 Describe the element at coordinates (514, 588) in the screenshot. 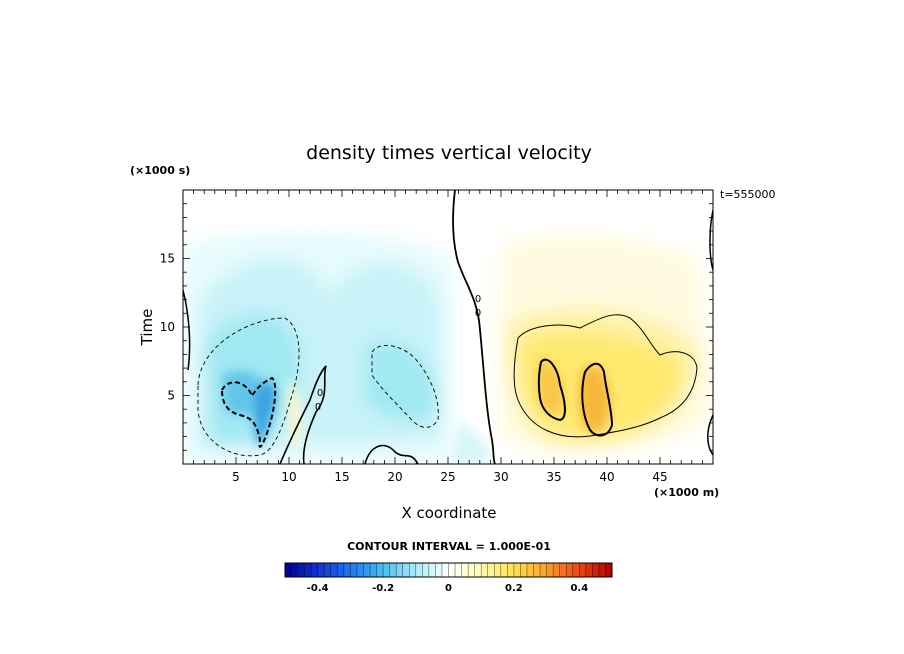

I see `colorbar-tick-label: 0.2` at that location.